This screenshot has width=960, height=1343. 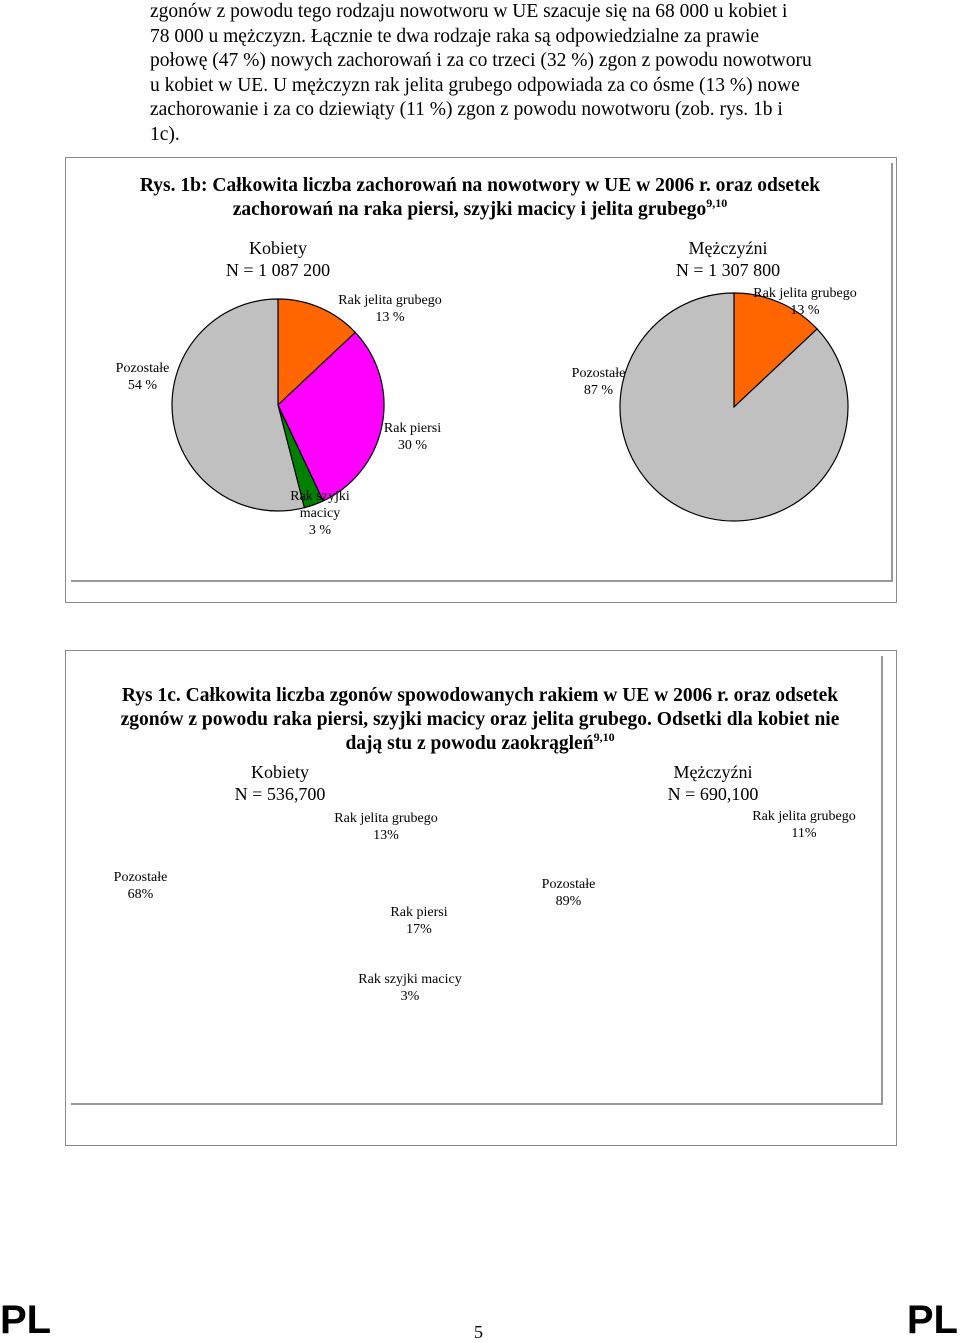 I want to click on pie-label-value: 30 %, so click(x=412, y=445).